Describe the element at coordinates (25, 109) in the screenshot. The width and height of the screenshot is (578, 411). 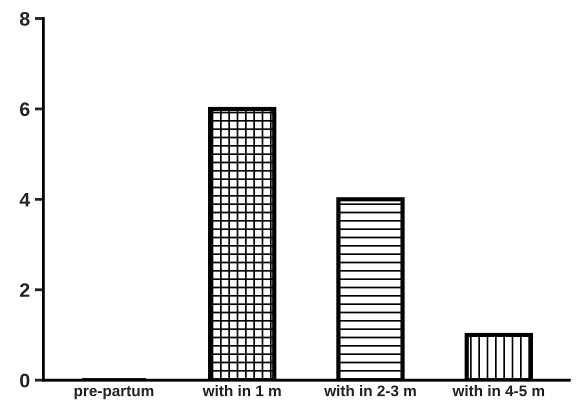
I see `y-tick-label: 6` at that location.